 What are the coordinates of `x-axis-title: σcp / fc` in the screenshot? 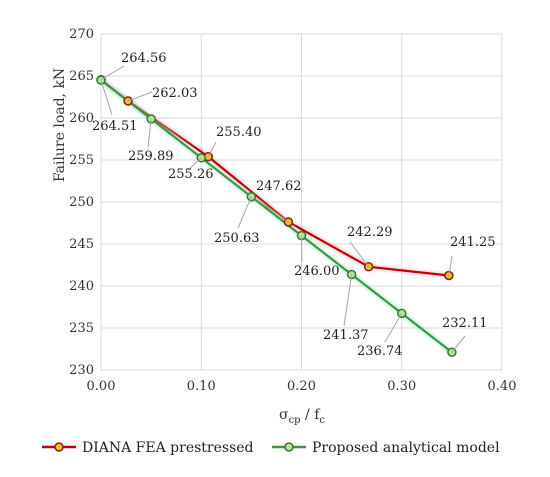 It's located at (302, 416).